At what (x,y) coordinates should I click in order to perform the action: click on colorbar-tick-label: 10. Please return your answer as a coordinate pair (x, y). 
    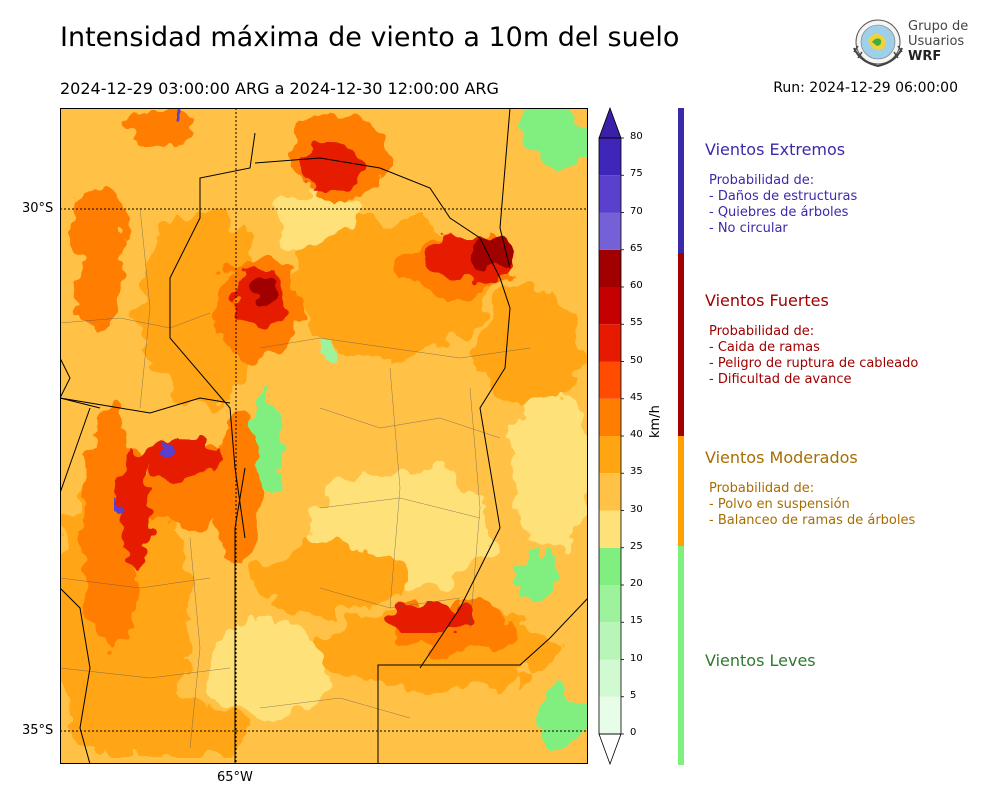
    Looking at the image, I should click on (636, 658).